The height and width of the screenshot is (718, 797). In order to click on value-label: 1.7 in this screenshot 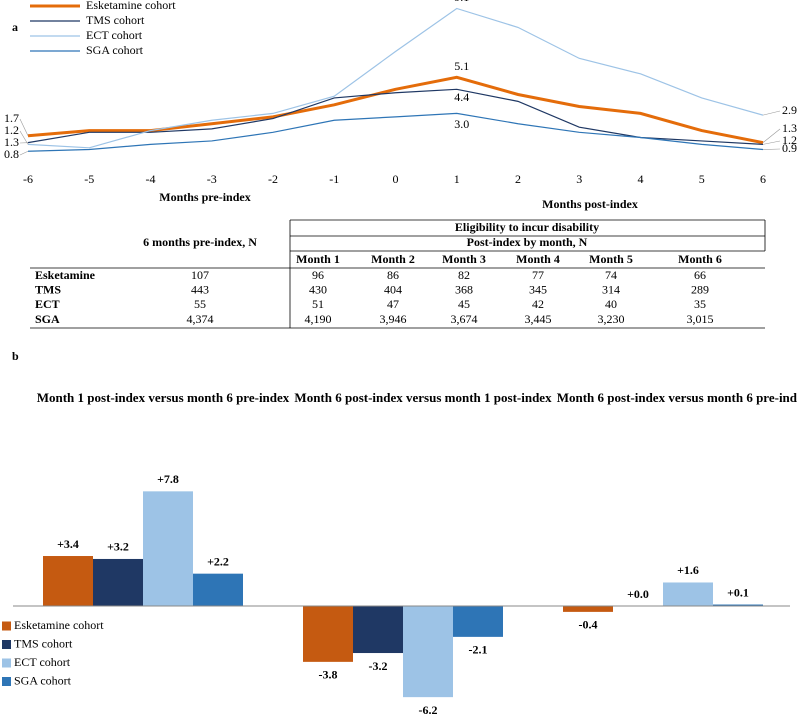, I will do `click(11, 118)`.